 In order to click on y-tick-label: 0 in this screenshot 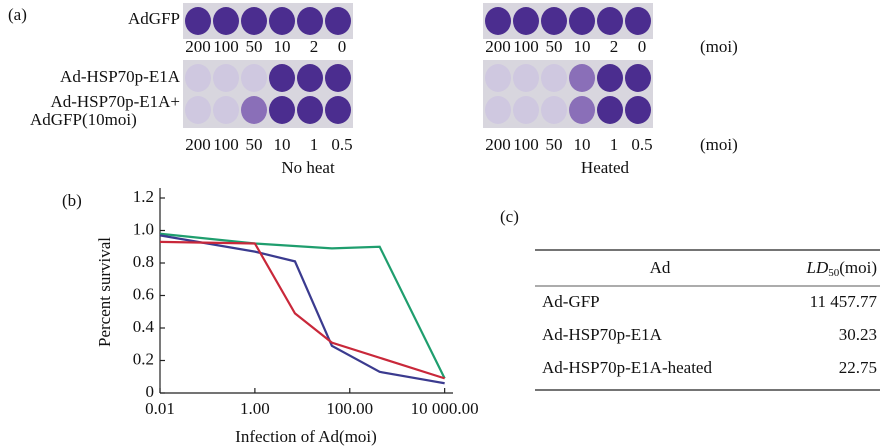, I will do `click(150, 391)`.